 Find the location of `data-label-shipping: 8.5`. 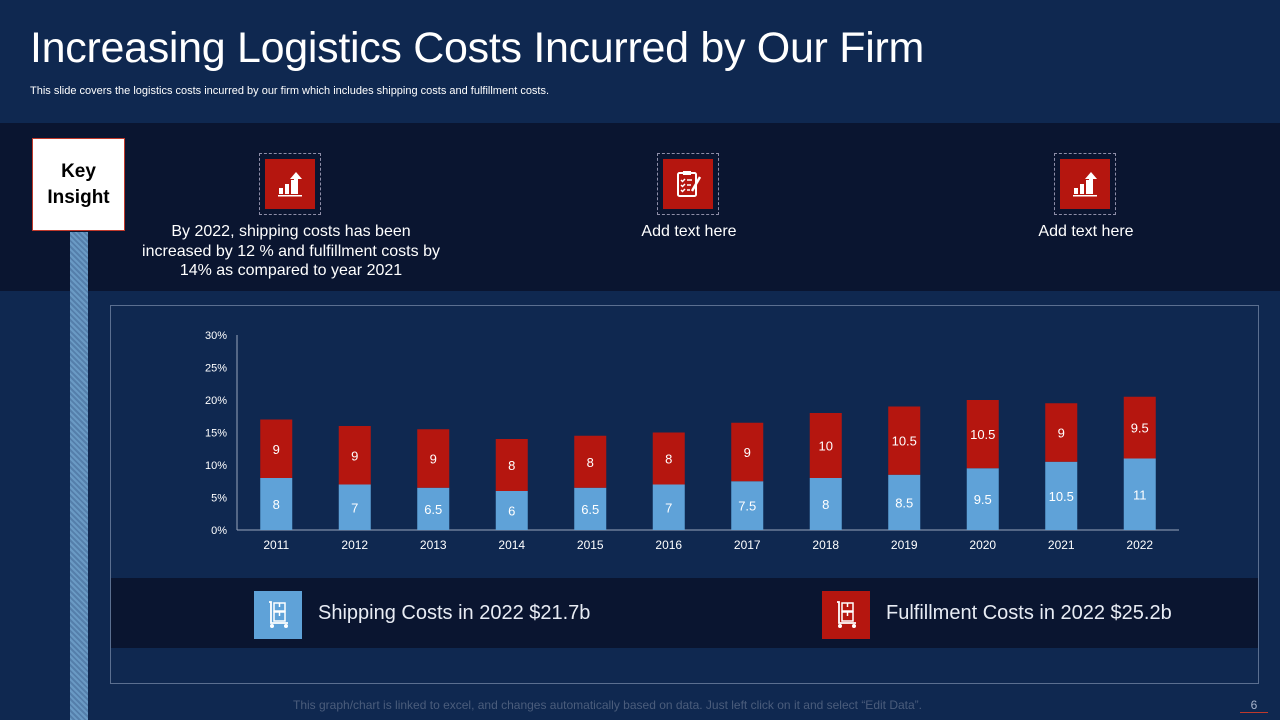

data-label-shipping: 8.5 is located at coordinates (904, 502).